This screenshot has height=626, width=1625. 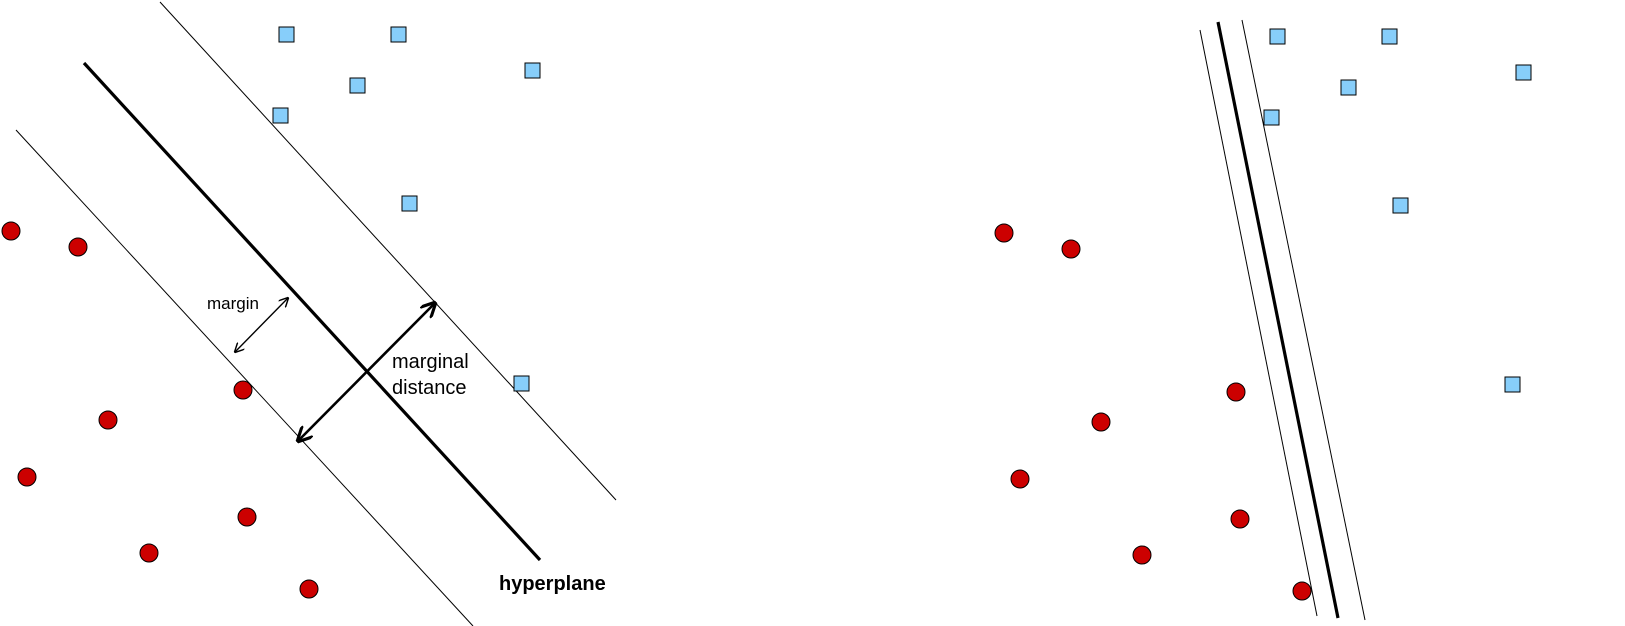 I want to click on marginal-distance-label-line2: distance, so click(x=429, y=388).